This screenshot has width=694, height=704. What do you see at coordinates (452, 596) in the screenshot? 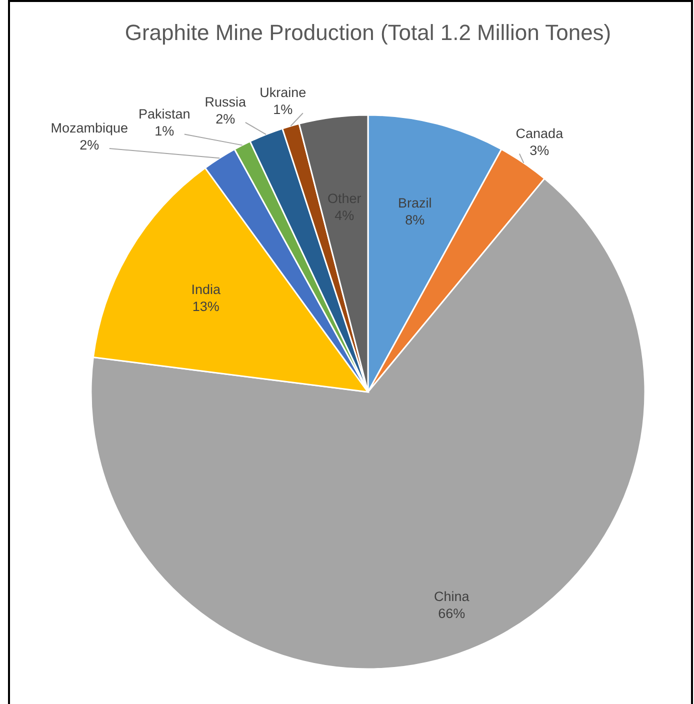
I see `slice-label: China` at bounding box center [452, 596].